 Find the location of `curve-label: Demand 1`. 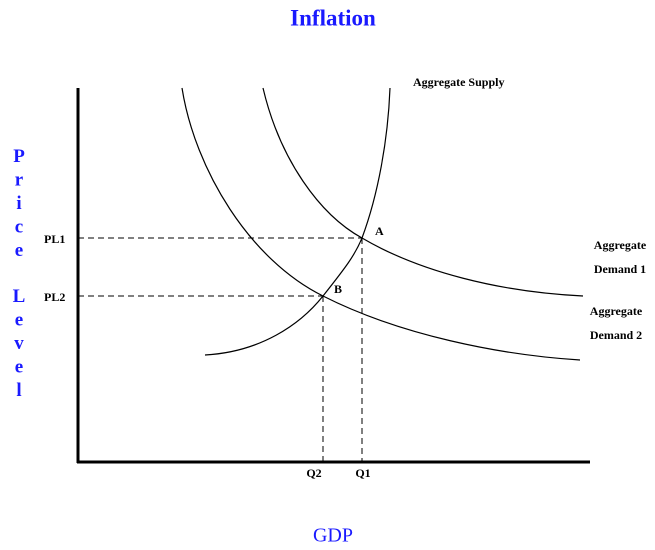

curve-label: Demand 1 is located at coordinates (620, 269).